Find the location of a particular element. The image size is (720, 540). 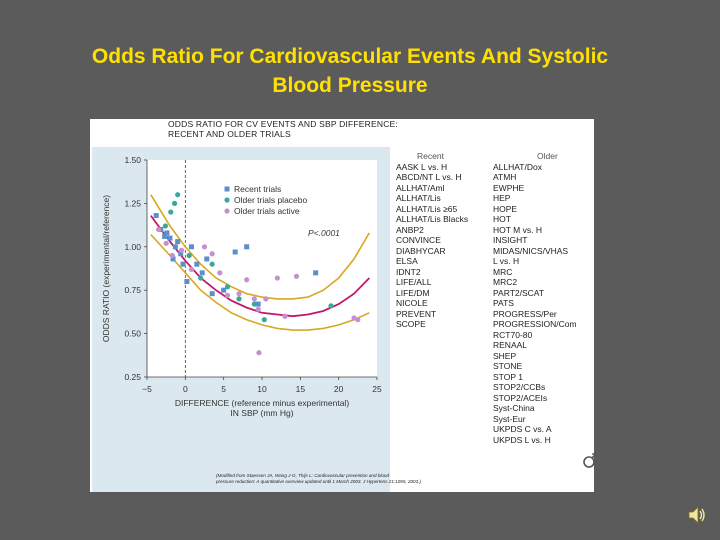

x-tick-label: 15 is located at coordinates (301, 389).